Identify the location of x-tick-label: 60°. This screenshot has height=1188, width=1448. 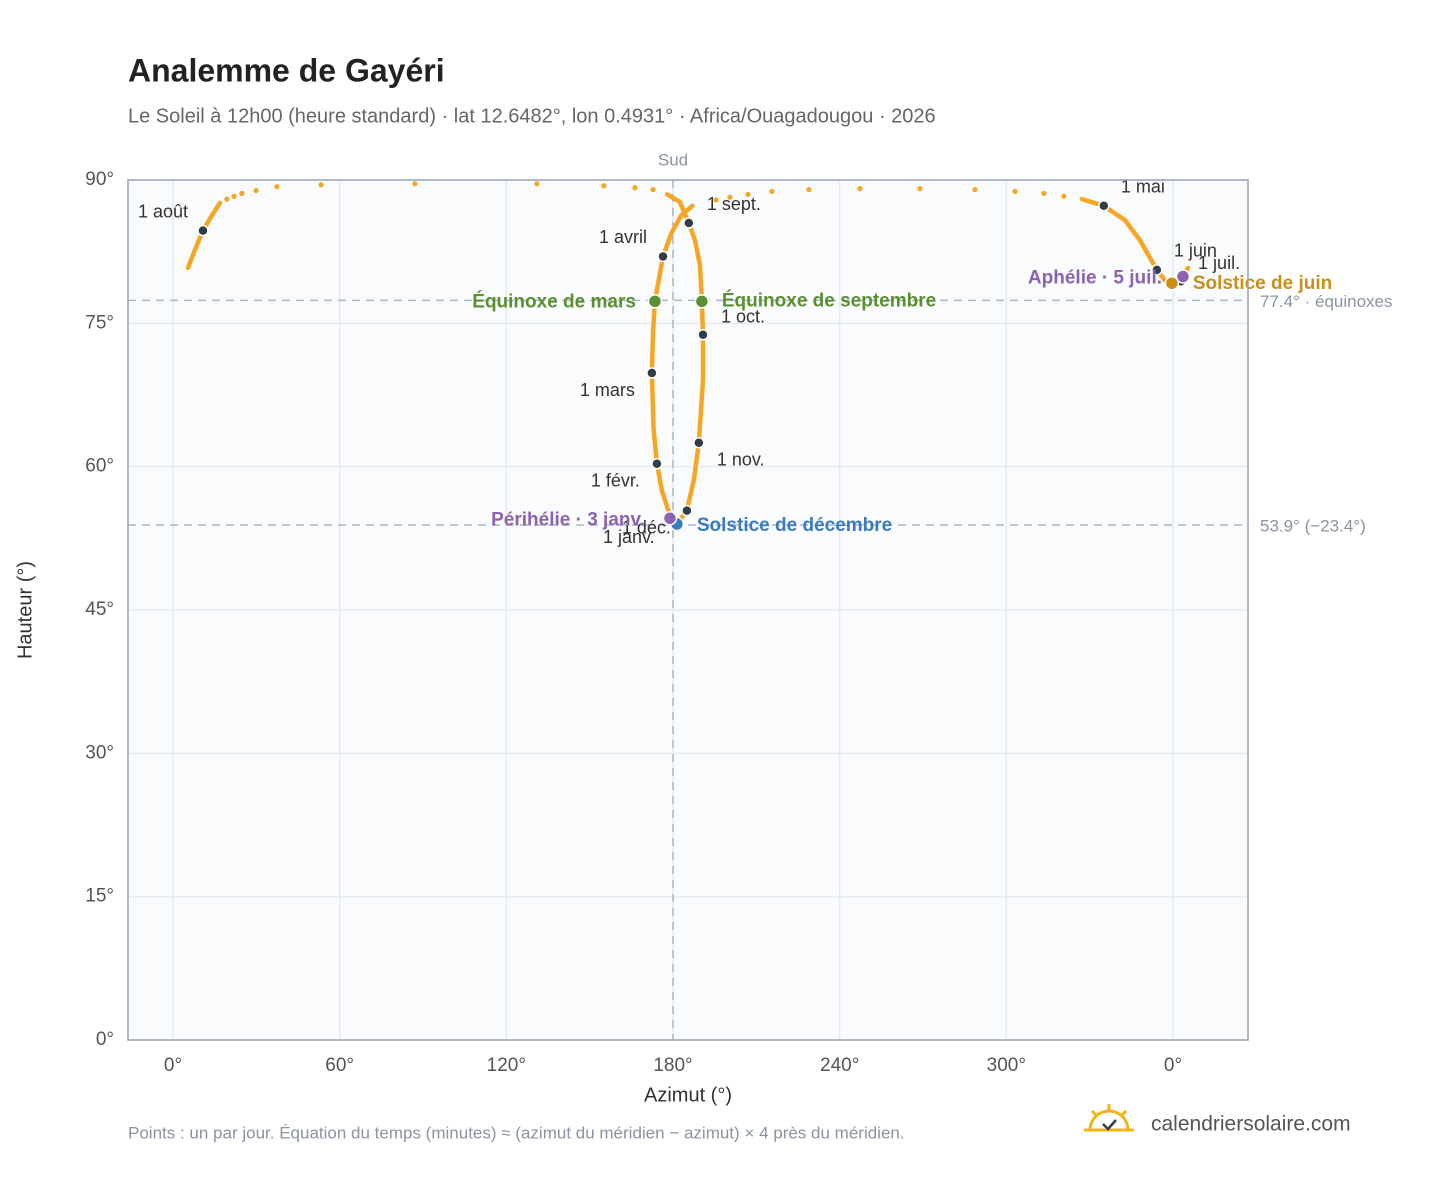
(339, 1065).